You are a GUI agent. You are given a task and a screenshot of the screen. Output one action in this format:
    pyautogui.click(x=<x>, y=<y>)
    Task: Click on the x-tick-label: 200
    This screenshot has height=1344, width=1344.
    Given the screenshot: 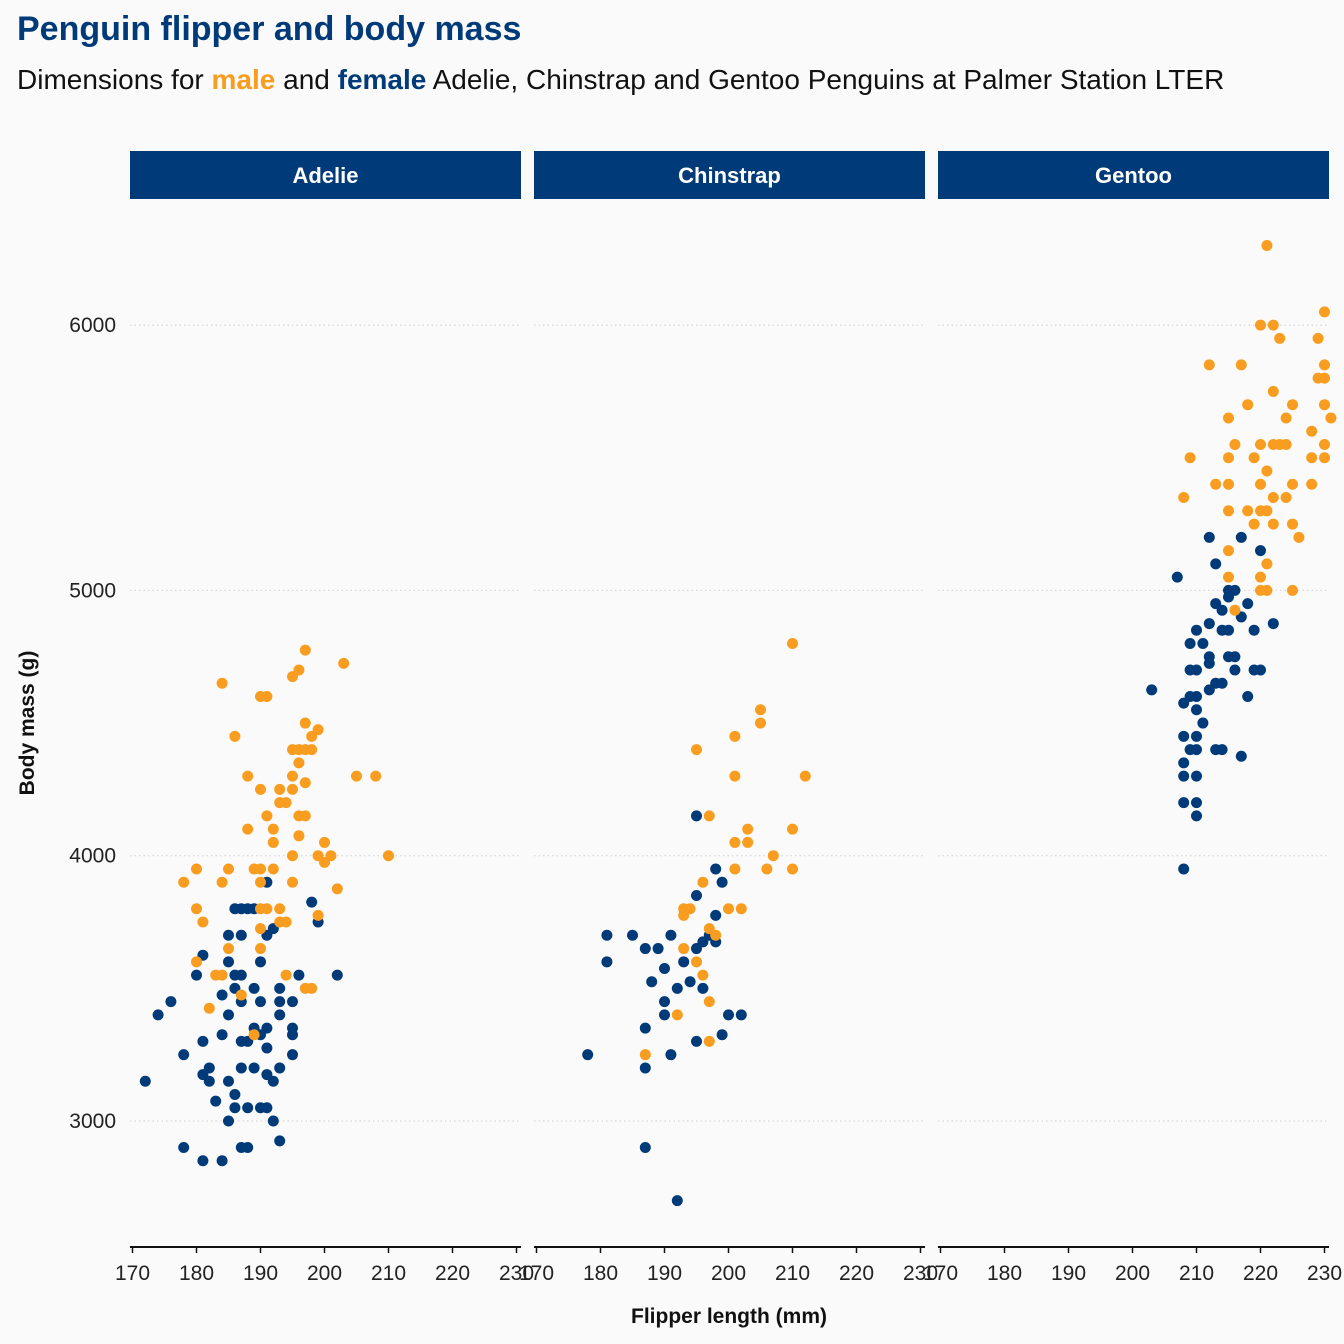 What is the action you would take?
    pyautogui.click(x=324, y=1273)
    